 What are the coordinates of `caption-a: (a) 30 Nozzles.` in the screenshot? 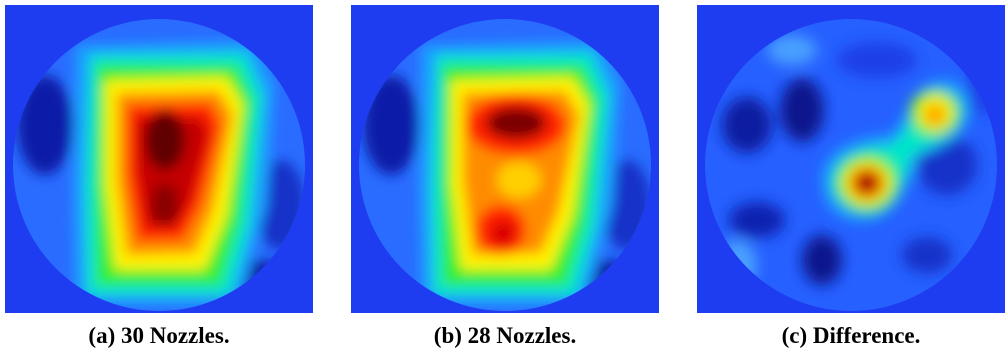 It's located at (159, 335).